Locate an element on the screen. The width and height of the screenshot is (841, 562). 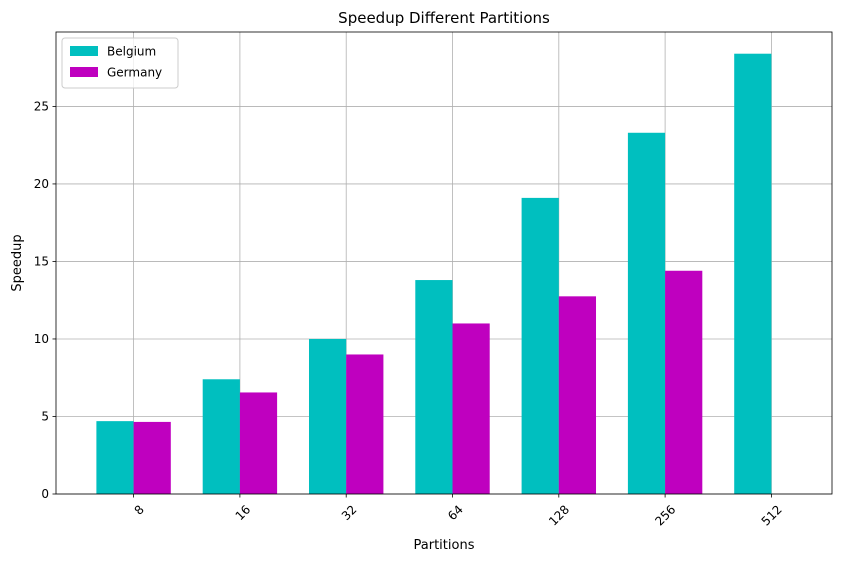
y-tick-label: 15 is located at coordinates (41, 261).